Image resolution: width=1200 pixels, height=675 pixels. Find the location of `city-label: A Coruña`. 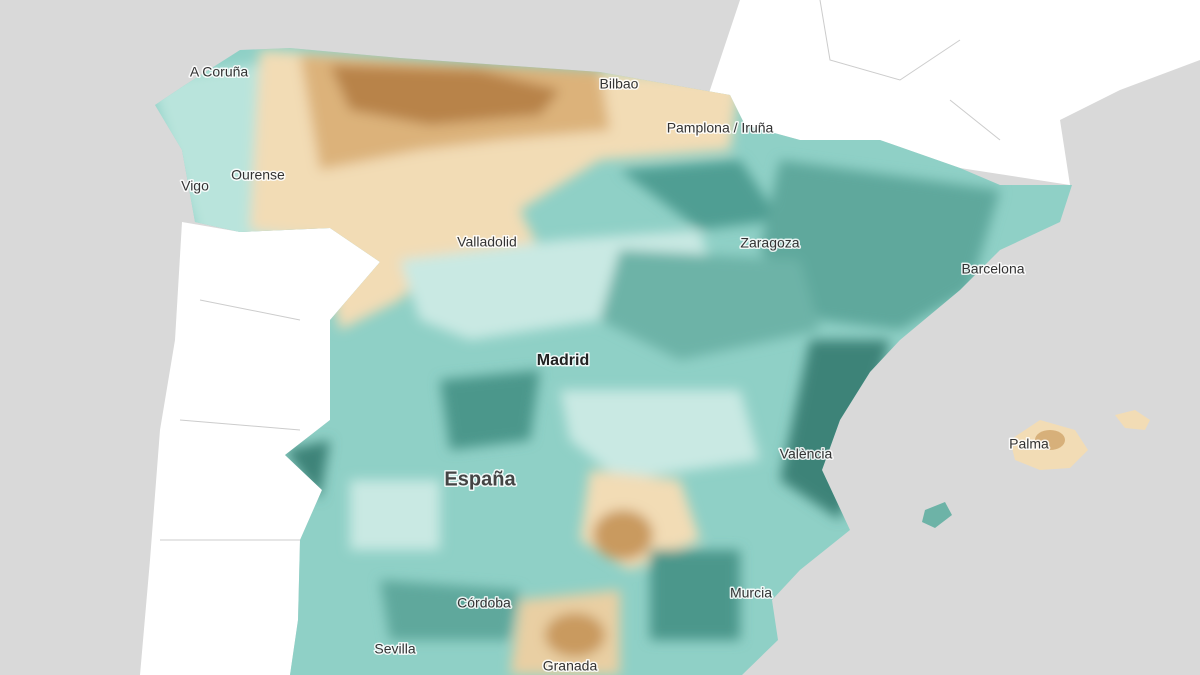

city-label: A Coruña is located at coordinates (219, 72).